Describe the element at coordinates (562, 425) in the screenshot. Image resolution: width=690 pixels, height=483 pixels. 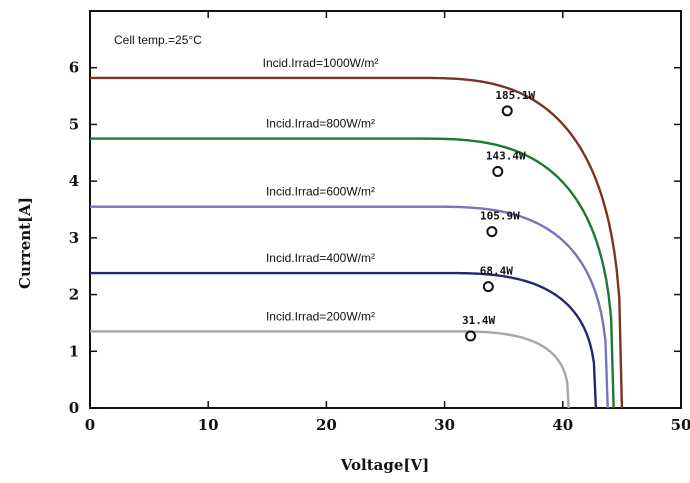
I see `x-tick-label-4: 40` at that location.